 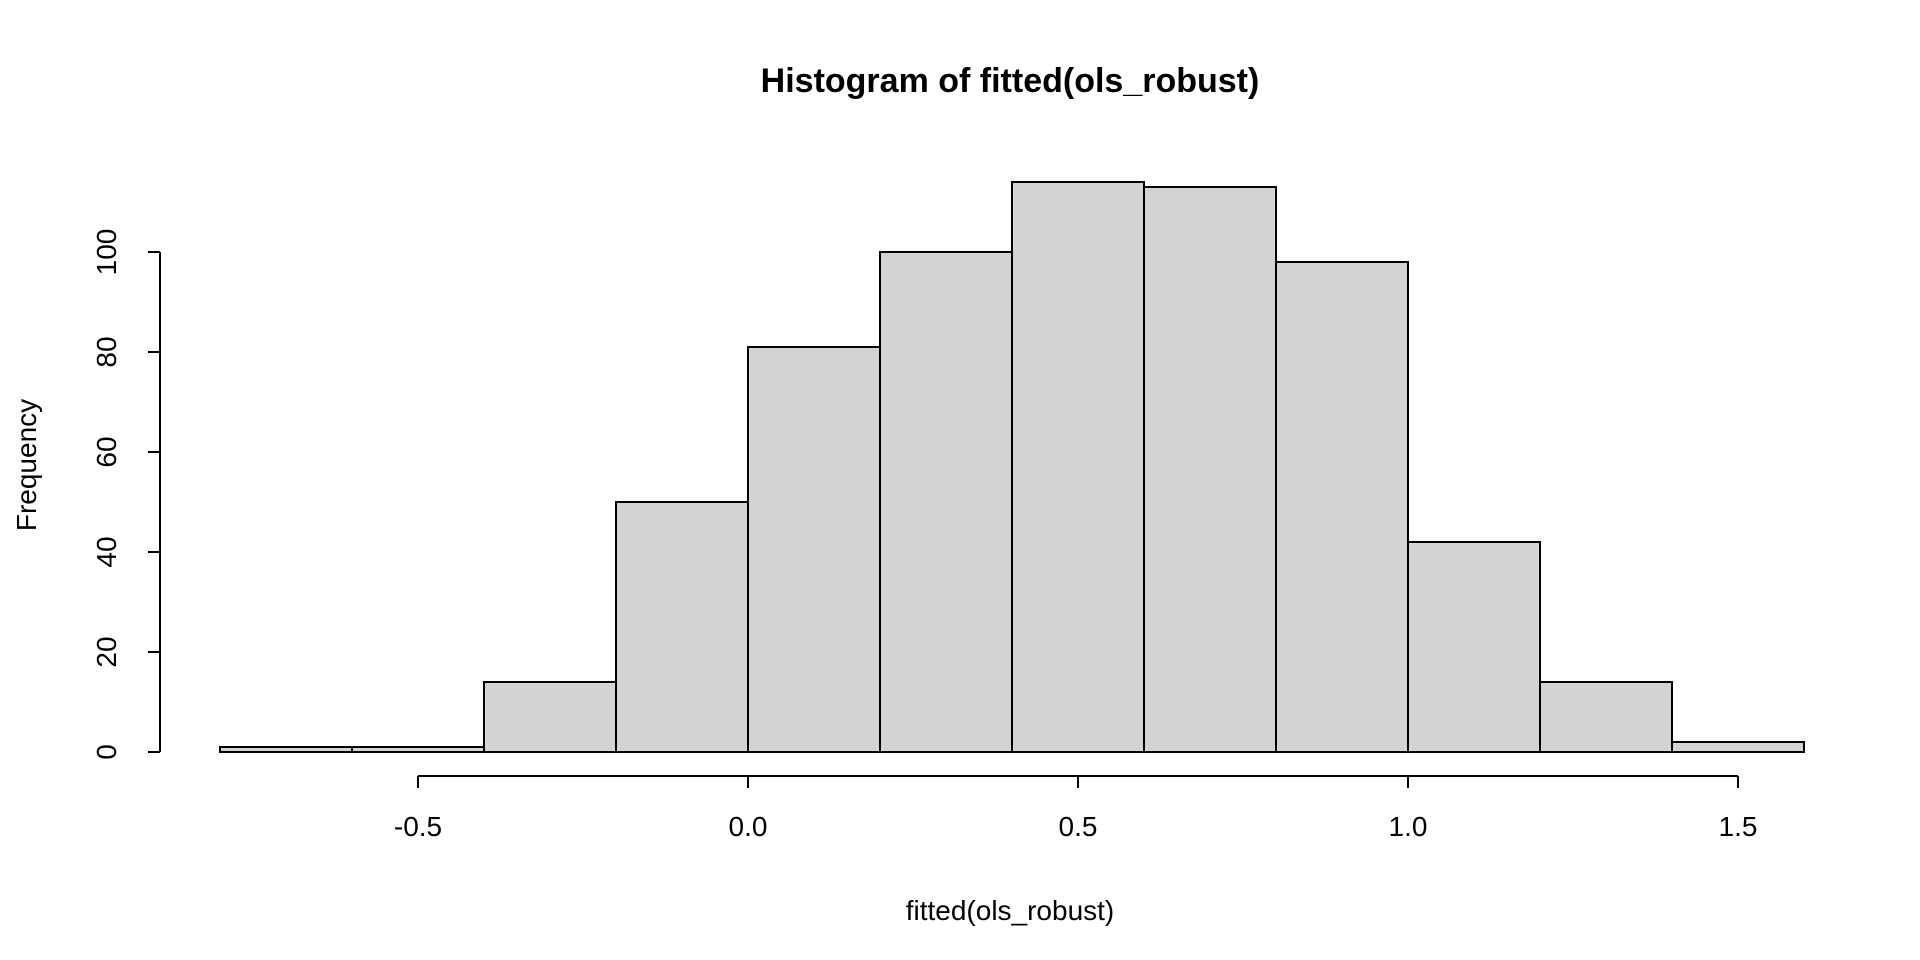 I want to click on y-axis-label: Frequency, so click(x=26, y=465).